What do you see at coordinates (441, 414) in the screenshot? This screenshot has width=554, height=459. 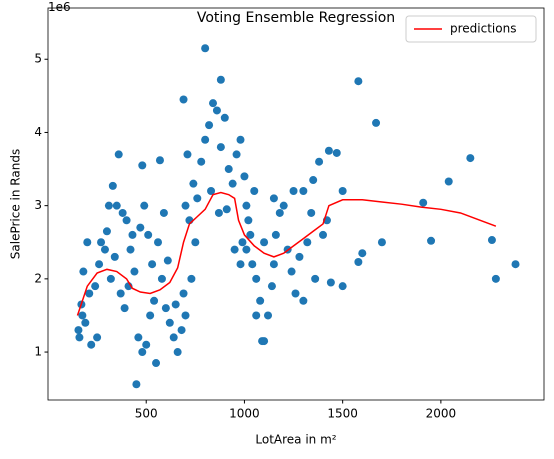 I see `x-tick-label: 2000` at bounding box center [441, 414].